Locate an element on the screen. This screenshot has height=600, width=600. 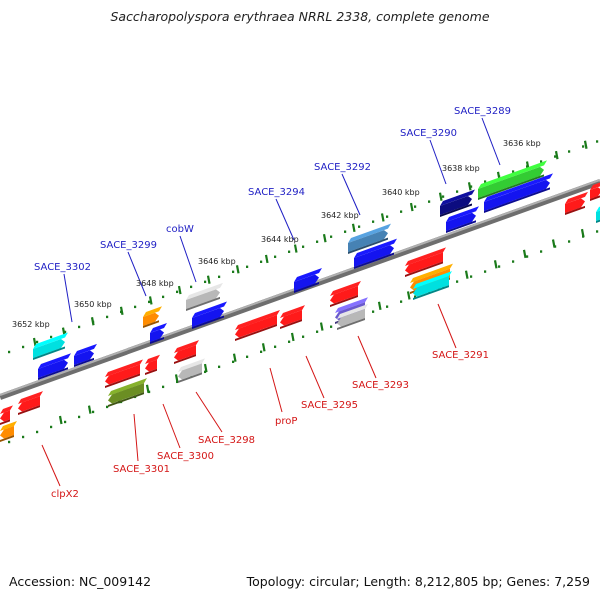
reverse-gene-label: SACE_3291 is located at coordinates (460, 355).